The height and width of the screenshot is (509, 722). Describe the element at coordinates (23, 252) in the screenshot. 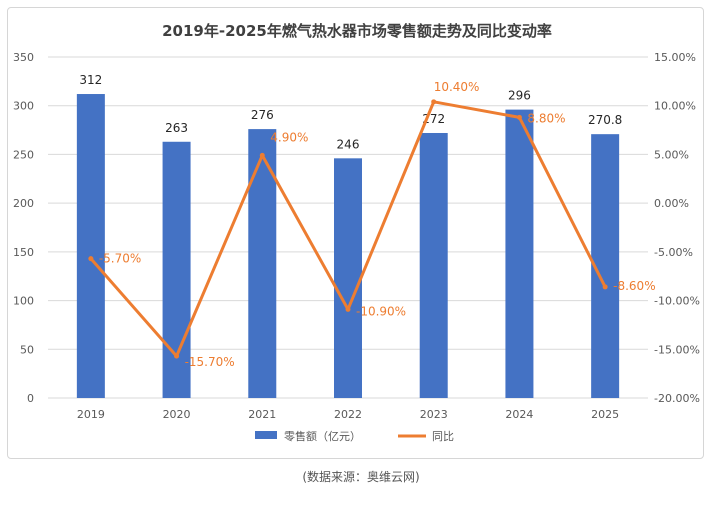

I see `y-left-tick-label: 150` at that location.